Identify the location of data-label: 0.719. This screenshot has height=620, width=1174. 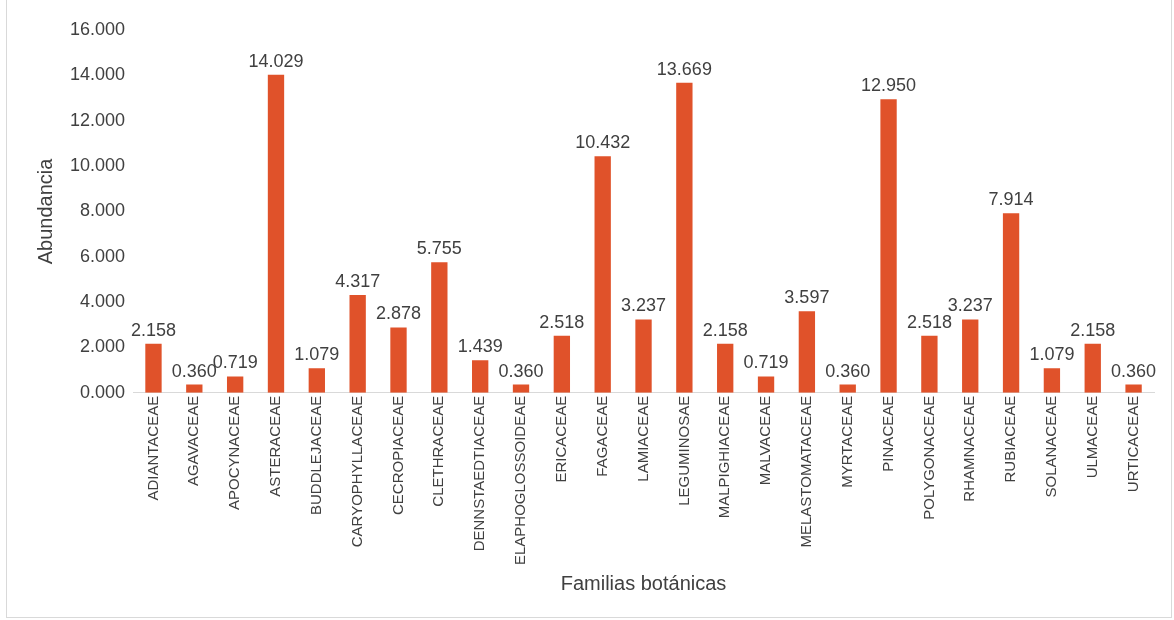
(766, 362).